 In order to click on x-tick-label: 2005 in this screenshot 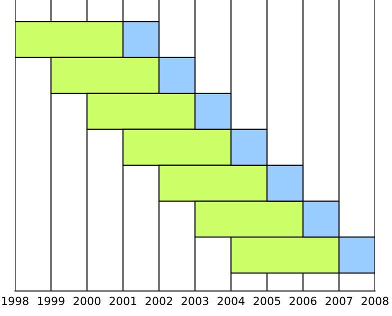, I will do `click(267, 301)`.